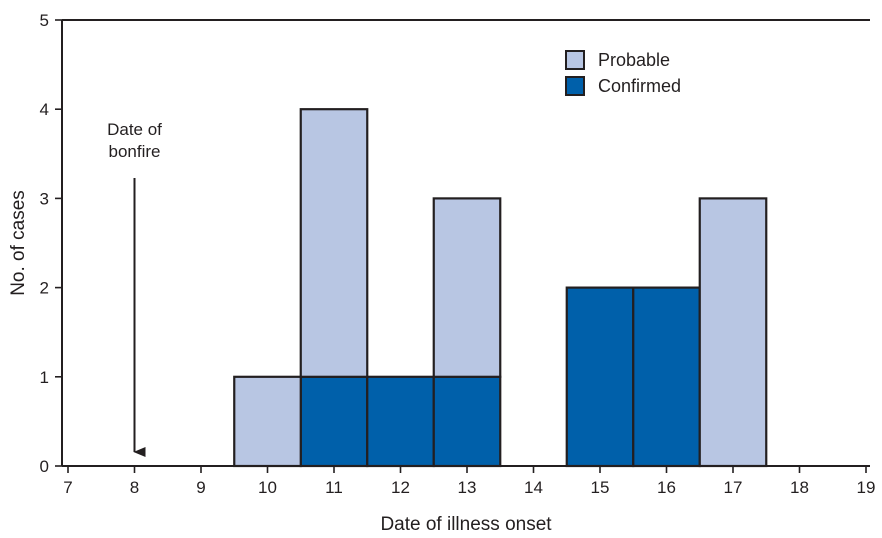 This screenshot has height=538, width=882. I want to click on annotation-line-1: Date of, so click(134, 129).